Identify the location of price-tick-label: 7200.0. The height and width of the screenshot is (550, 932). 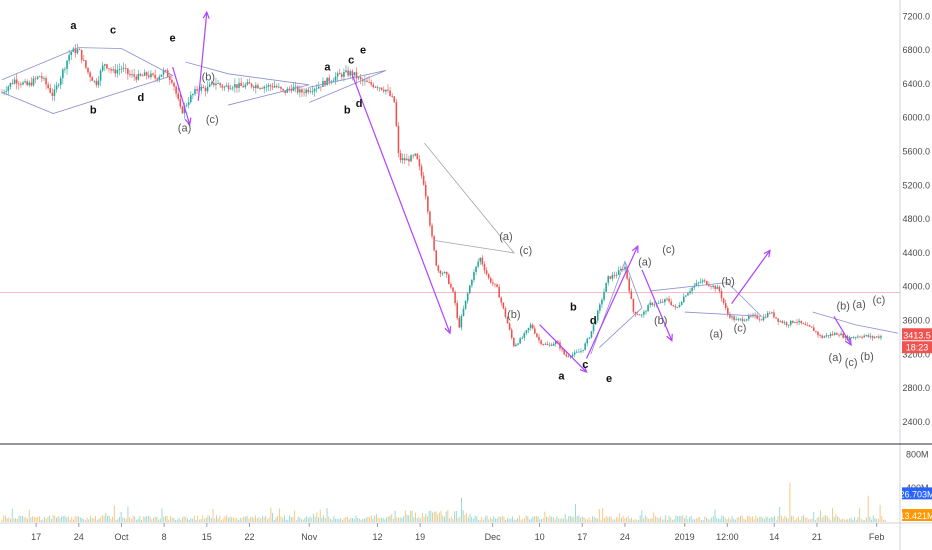
(916, 16).